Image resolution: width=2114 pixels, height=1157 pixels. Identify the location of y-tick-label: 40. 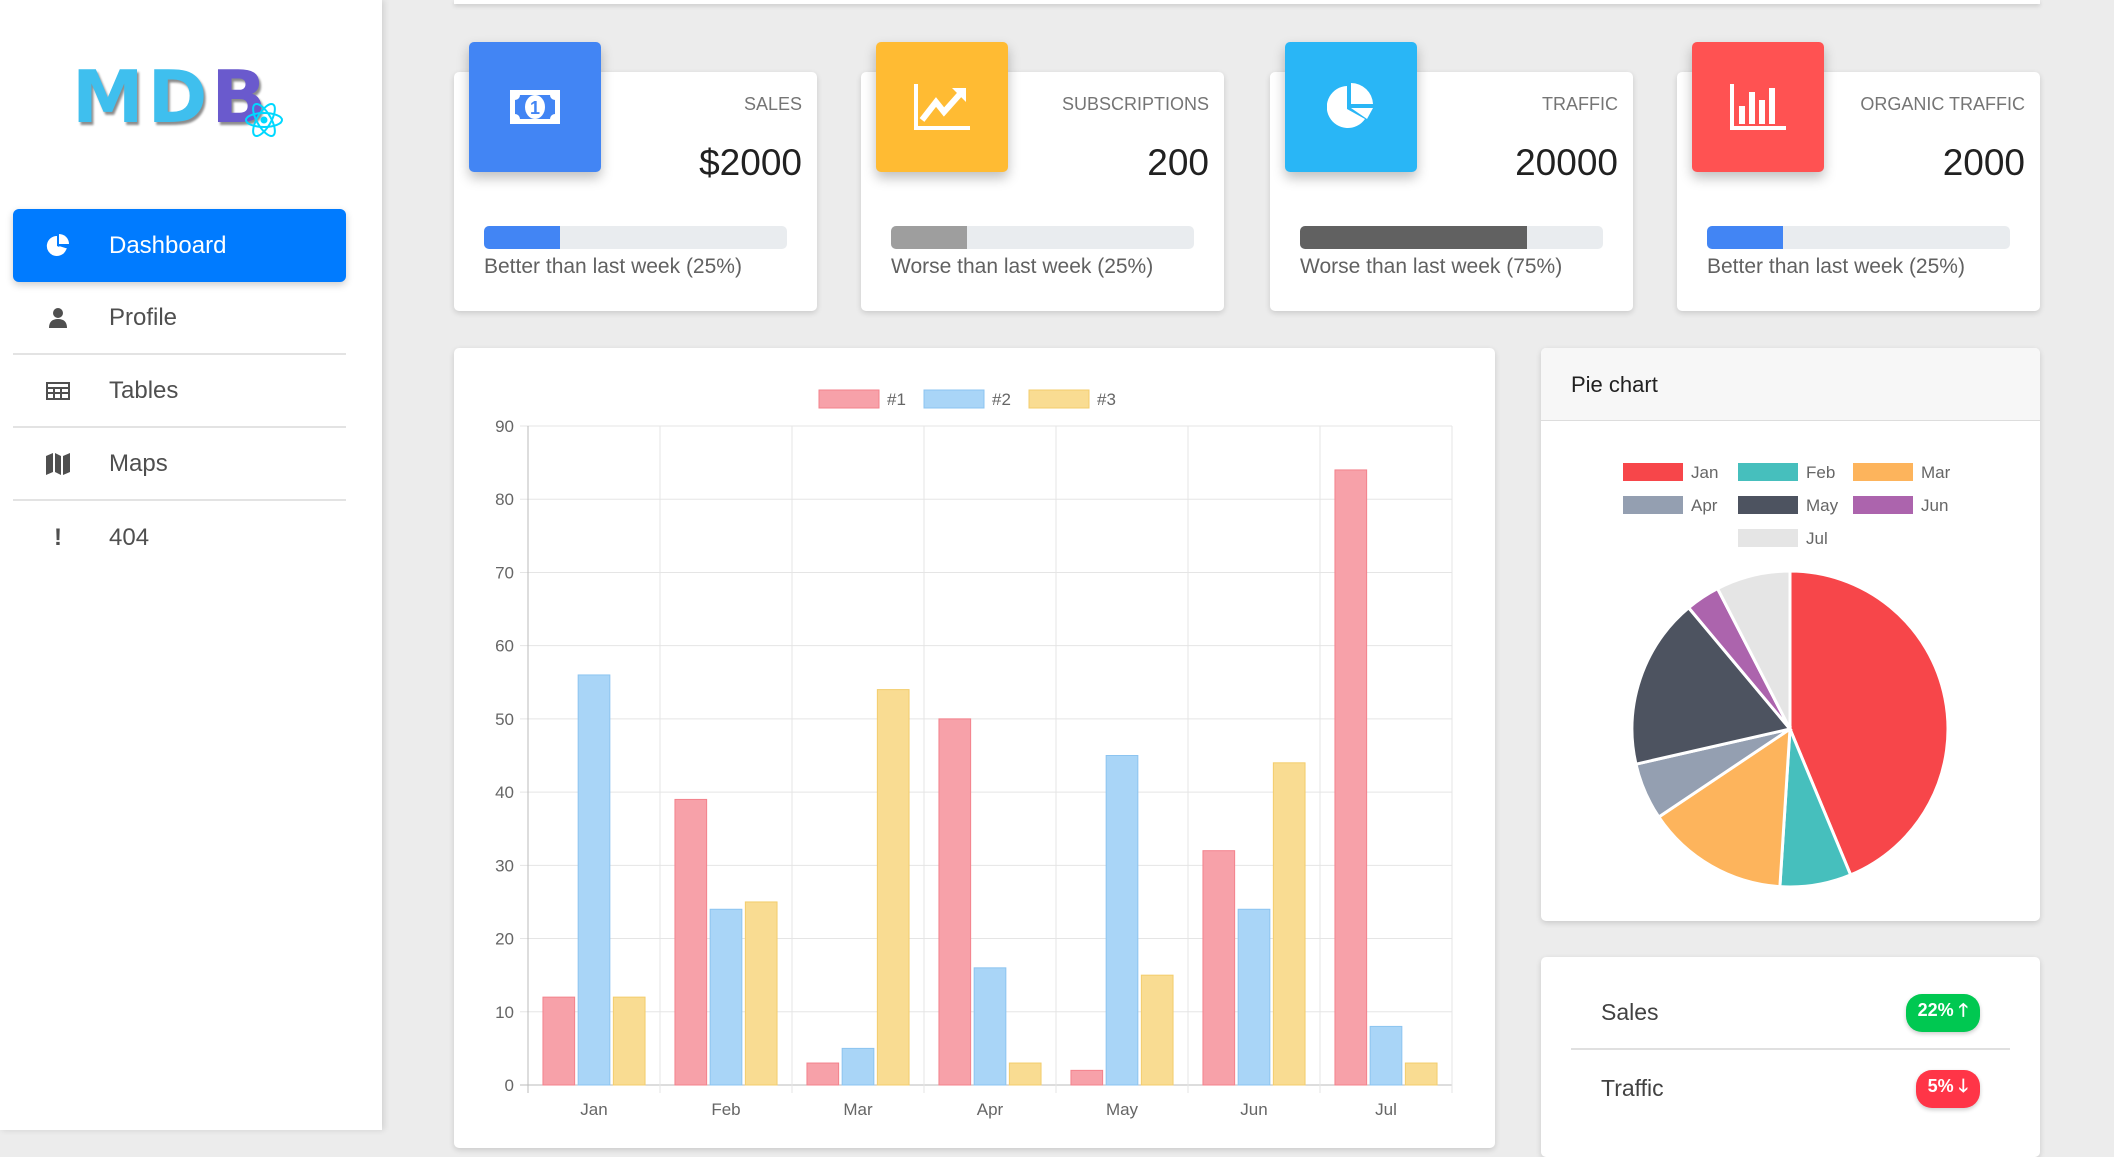
(504, 792).